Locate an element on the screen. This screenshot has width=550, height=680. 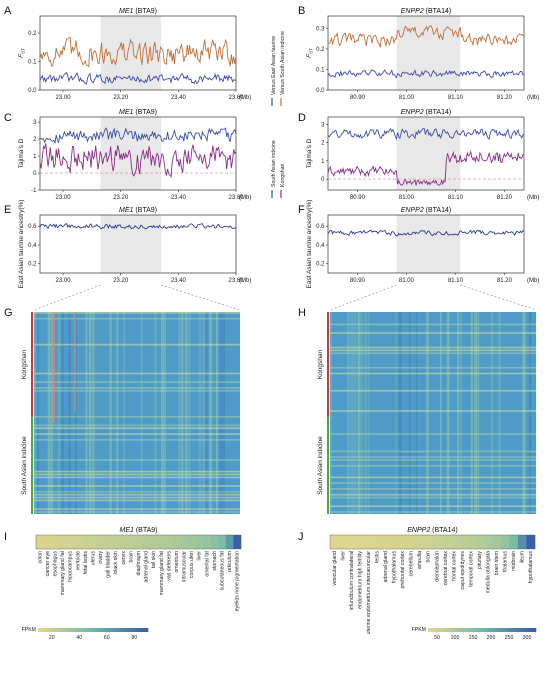
x-tick-label: 23.20 is located at coordinates (121, 198).